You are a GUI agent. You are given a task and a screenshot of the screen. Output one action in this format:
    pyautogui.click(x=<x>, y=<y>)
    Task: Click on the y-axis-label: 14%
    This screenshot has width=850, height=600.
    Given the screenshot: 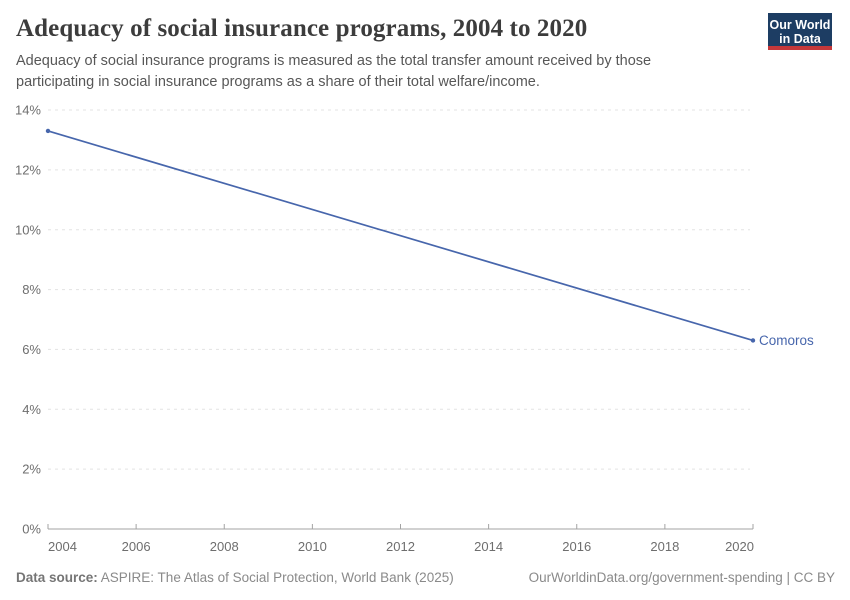 What is the action you would take?
    pyautogui.click(x=28, y=110)
    